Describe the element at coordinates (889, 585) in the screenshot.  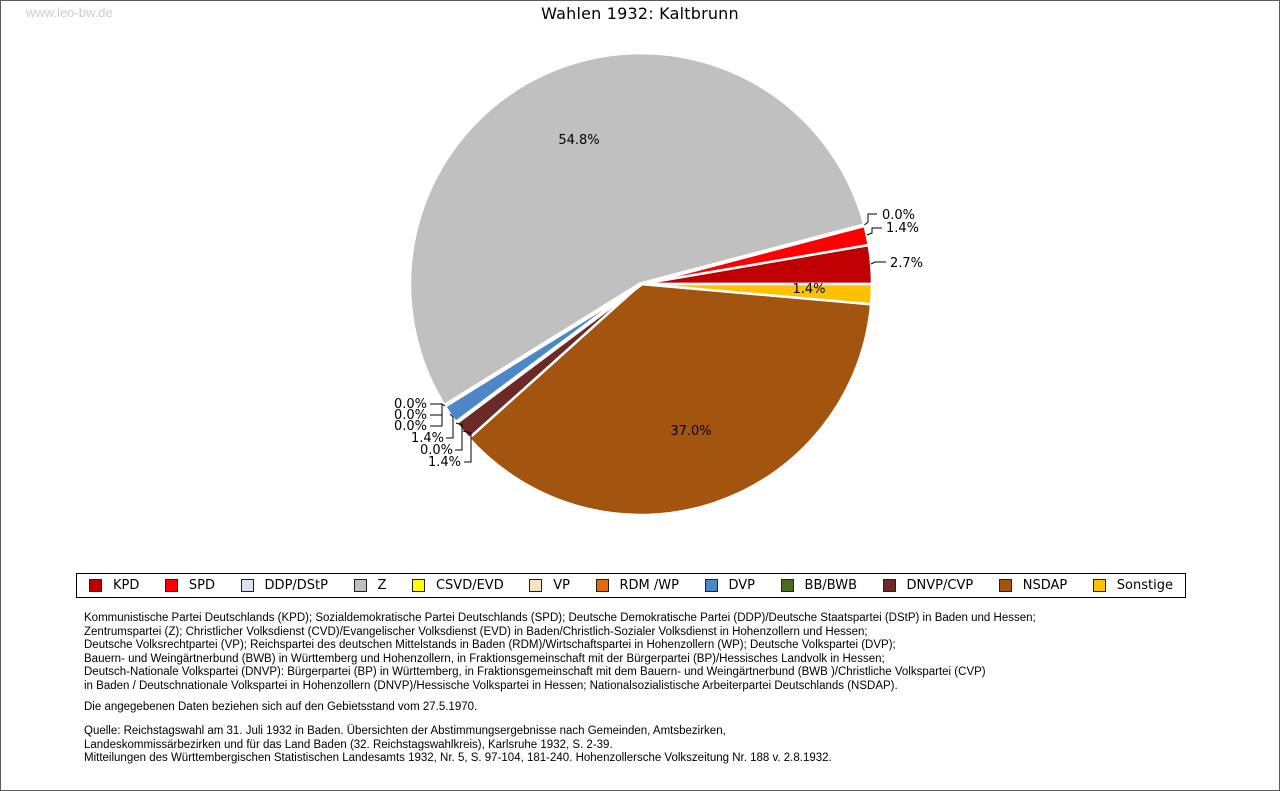
I see `legend-swatch-dnvp-cvp` at that location.